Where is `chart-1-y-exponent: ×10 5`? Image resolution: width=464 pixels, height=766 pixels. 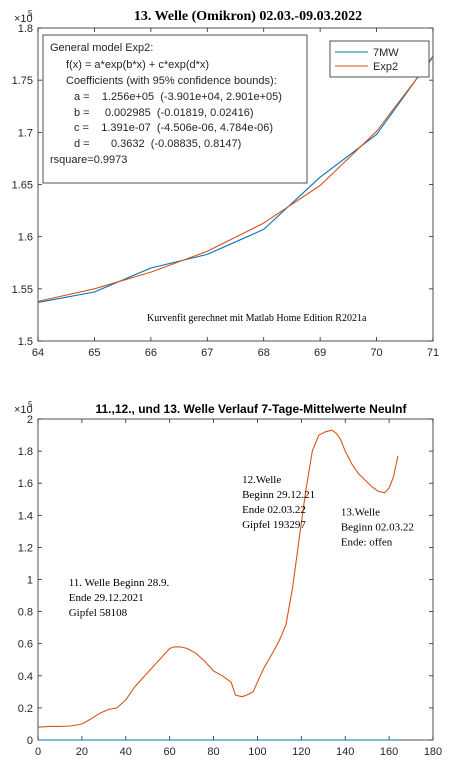
chart-1-y-exponent: ×10 5 is located at coordinates (23, 17).